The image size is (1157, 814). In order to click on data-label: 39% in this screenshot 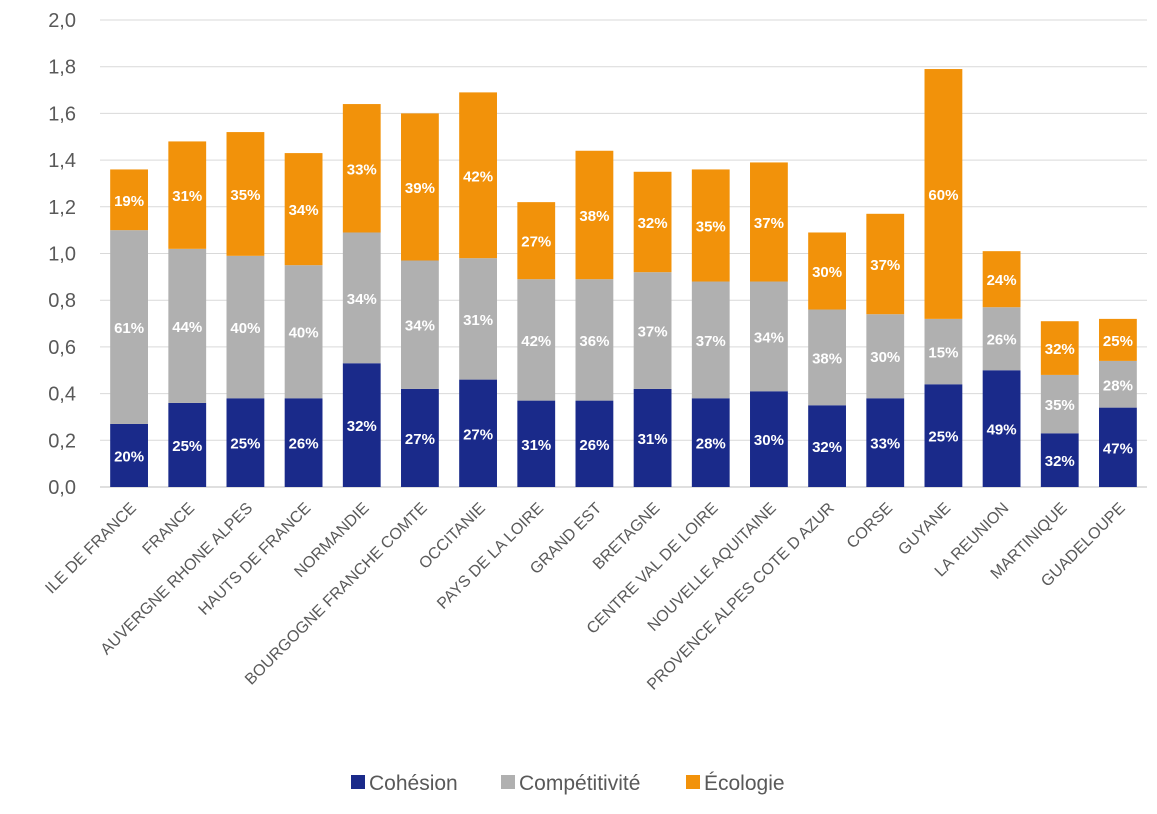, I will do `click(420, 188)`.